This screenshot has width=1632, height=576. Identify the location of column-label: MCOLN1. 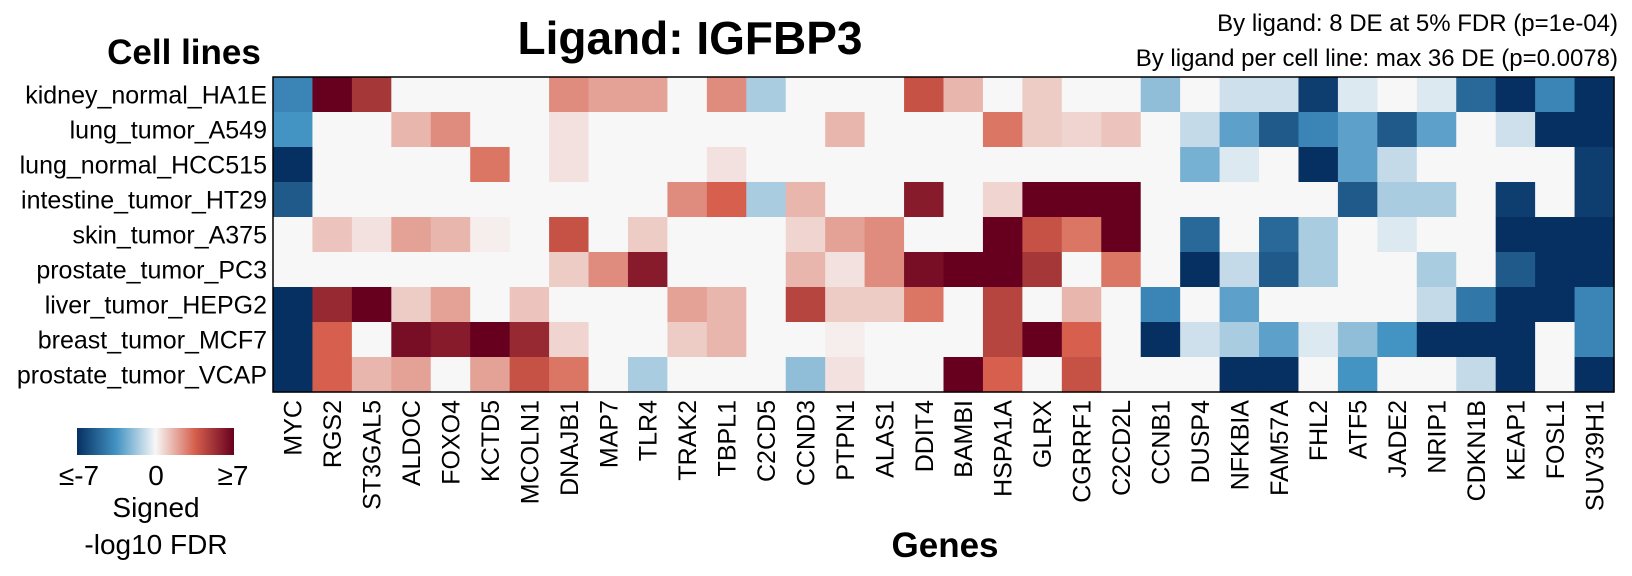
(530, 452).